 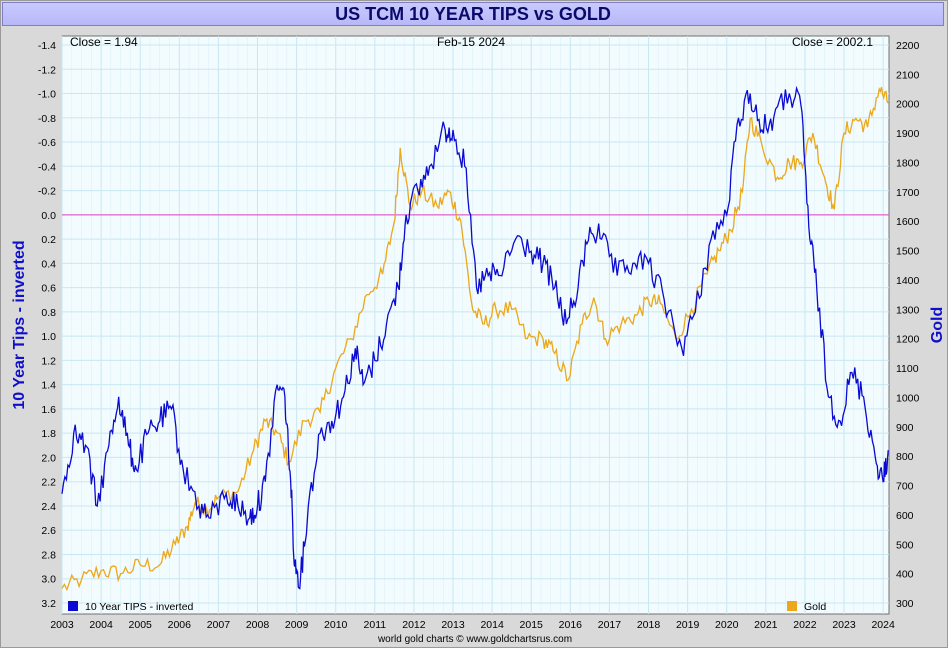 What do you see at coordinates (610, 625) in the screenshot?
I see `x-tick-label: 2017` at bounding box center [610, 625].